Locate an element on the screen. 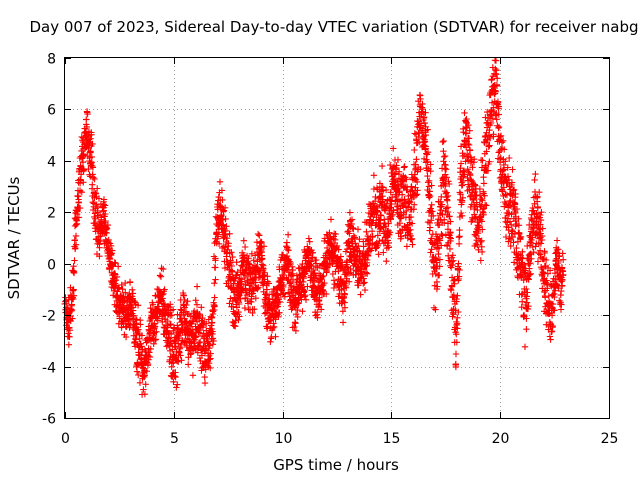 This screenshot has height=480, width=640. x-tick-label: 5 is located at coordinates (174, 439).